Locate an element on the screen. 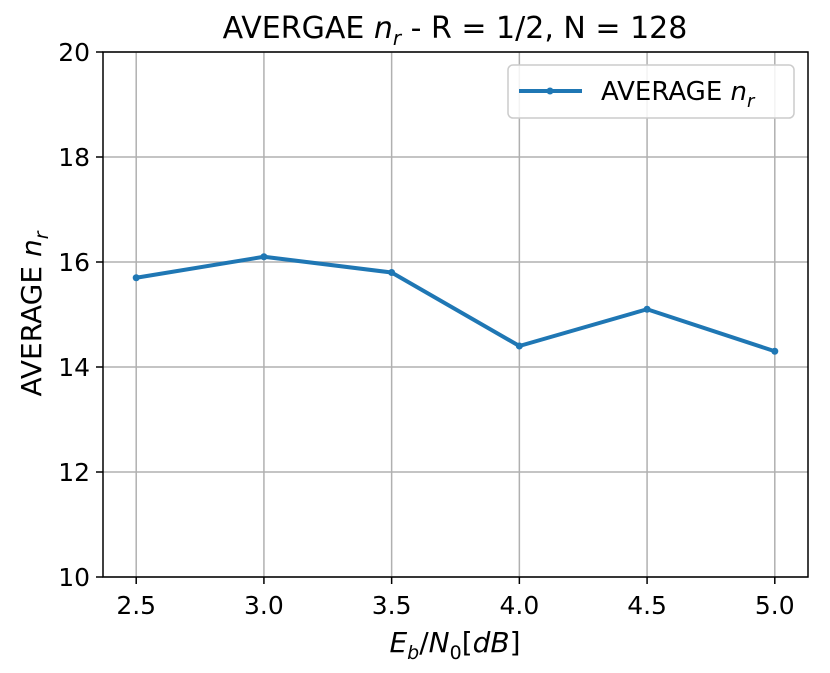 The image size is (830, 673). x-tick-label: 4.0 is located at coordinates (519, 605).